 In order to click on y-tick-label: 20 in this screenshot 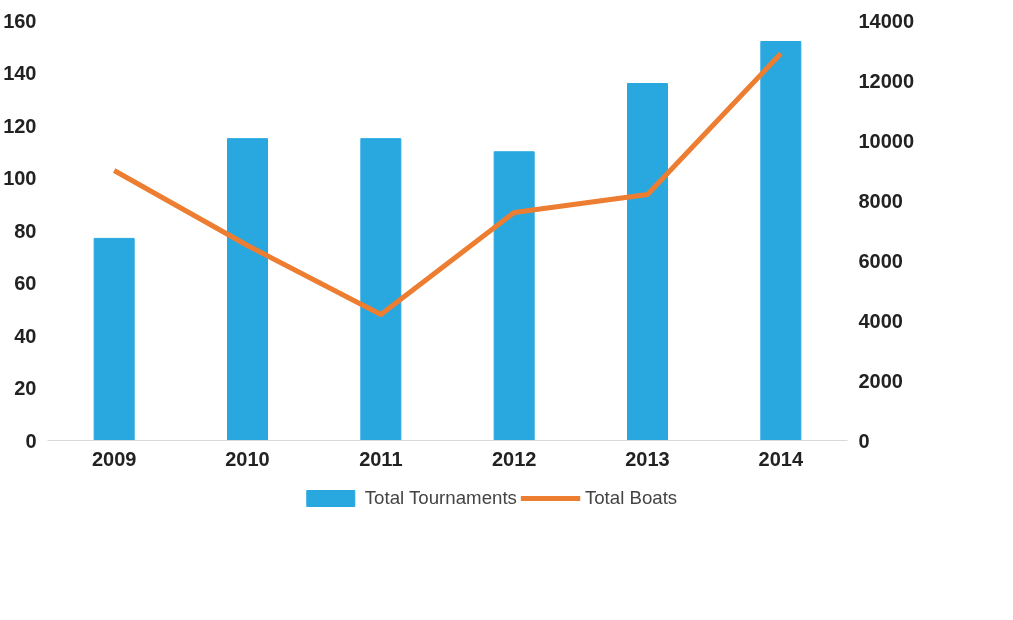, I will do `click(25, 388)`.